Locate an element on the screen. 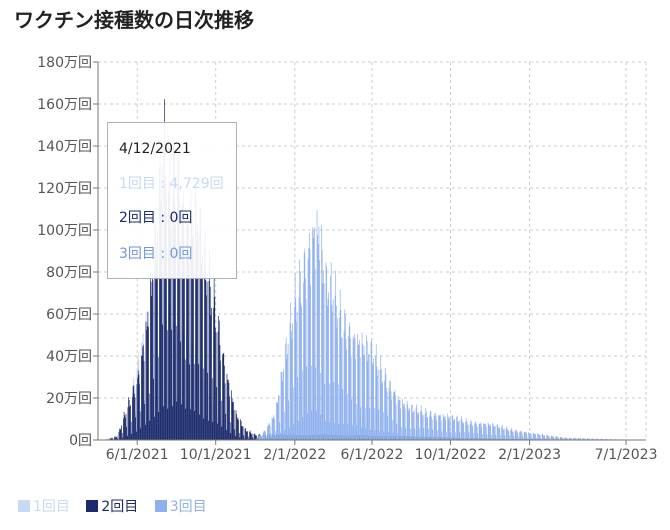 The height and width of the screenshot is (530, 670). legend-item-dose2: 2回目 is located at coordinates (112, 506).